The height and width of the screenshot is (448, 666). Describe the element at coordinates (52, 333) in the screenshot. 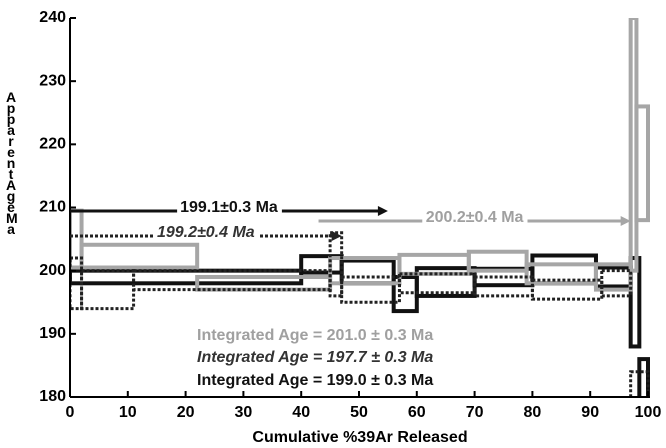

I see `y-tick-label: 190` at that location.